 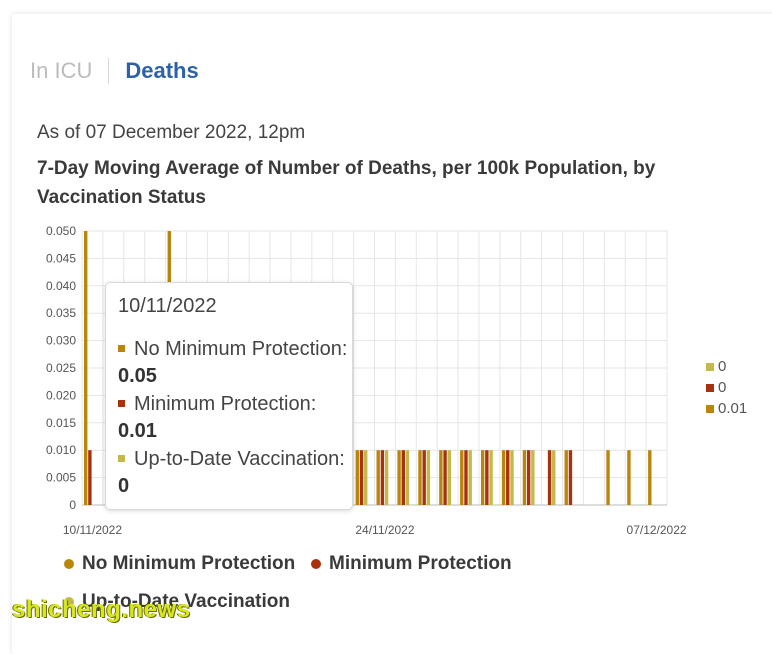 I want to click on tooltip-utd-label: Up-to-Date Vaccination:, so click(x=239, y=459).